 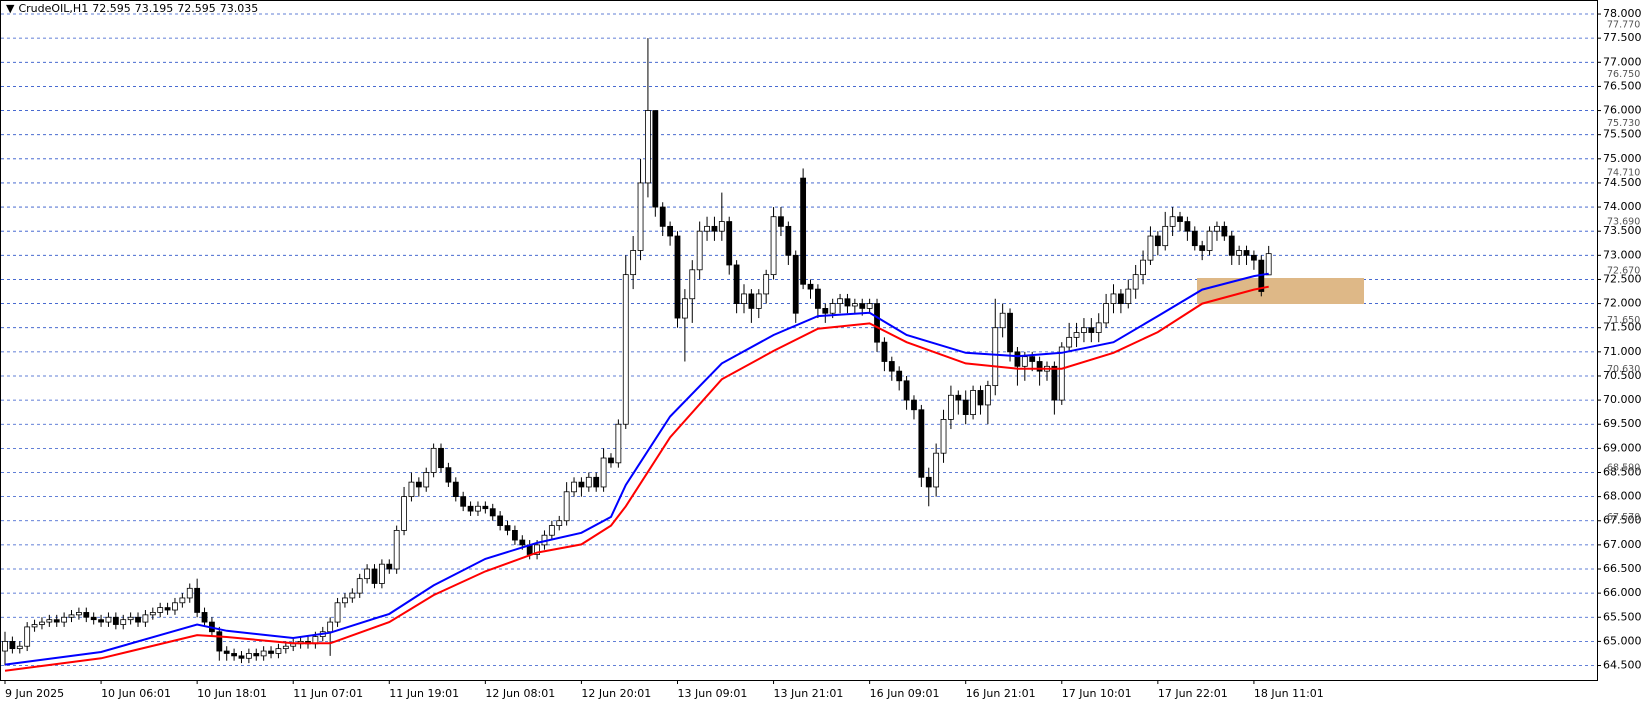 What do you see at coordinates (1622, 182) in the screenshot?
I see `y-tick-label: 74.500` at bounding box center [1622, 182].